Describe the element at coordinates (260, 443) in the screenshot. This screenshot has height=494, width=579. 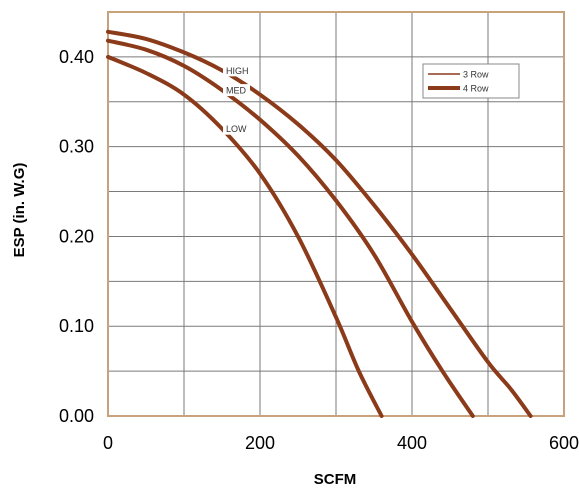
I see `x-tick-label: 200` at that location.